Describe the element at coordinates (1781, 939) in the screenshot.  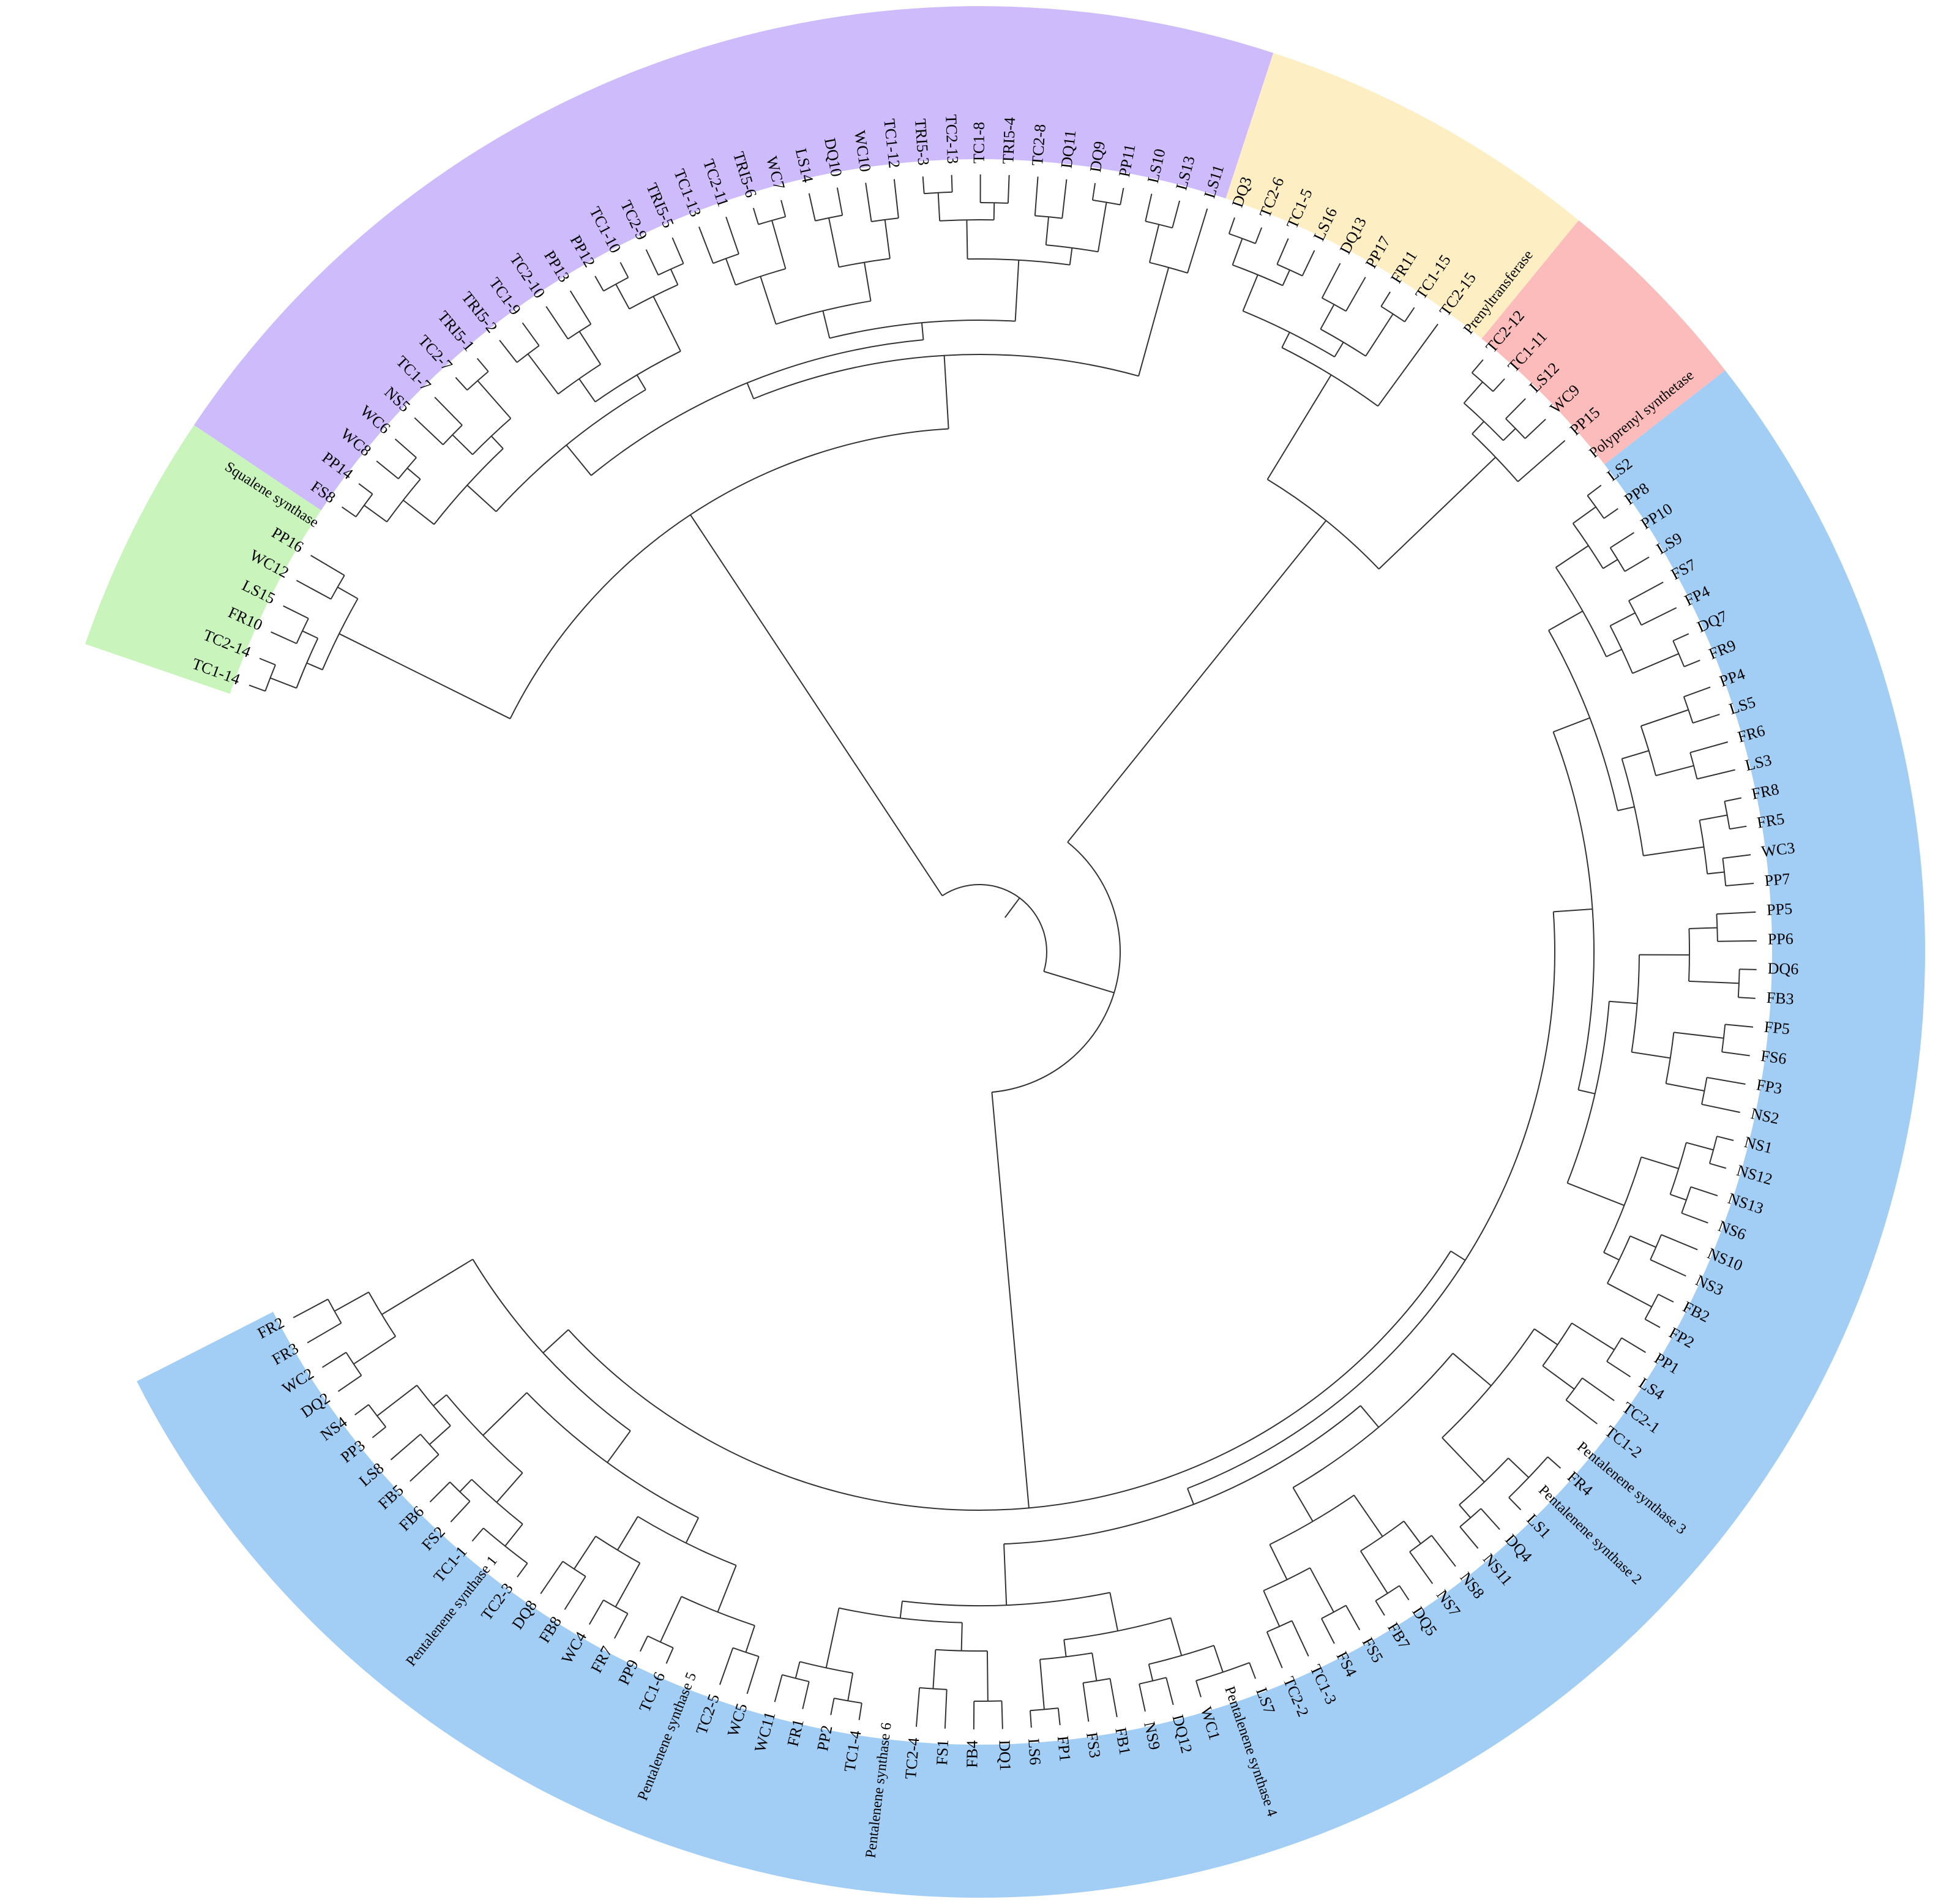
I see `leaf-label: PP6` at that location.